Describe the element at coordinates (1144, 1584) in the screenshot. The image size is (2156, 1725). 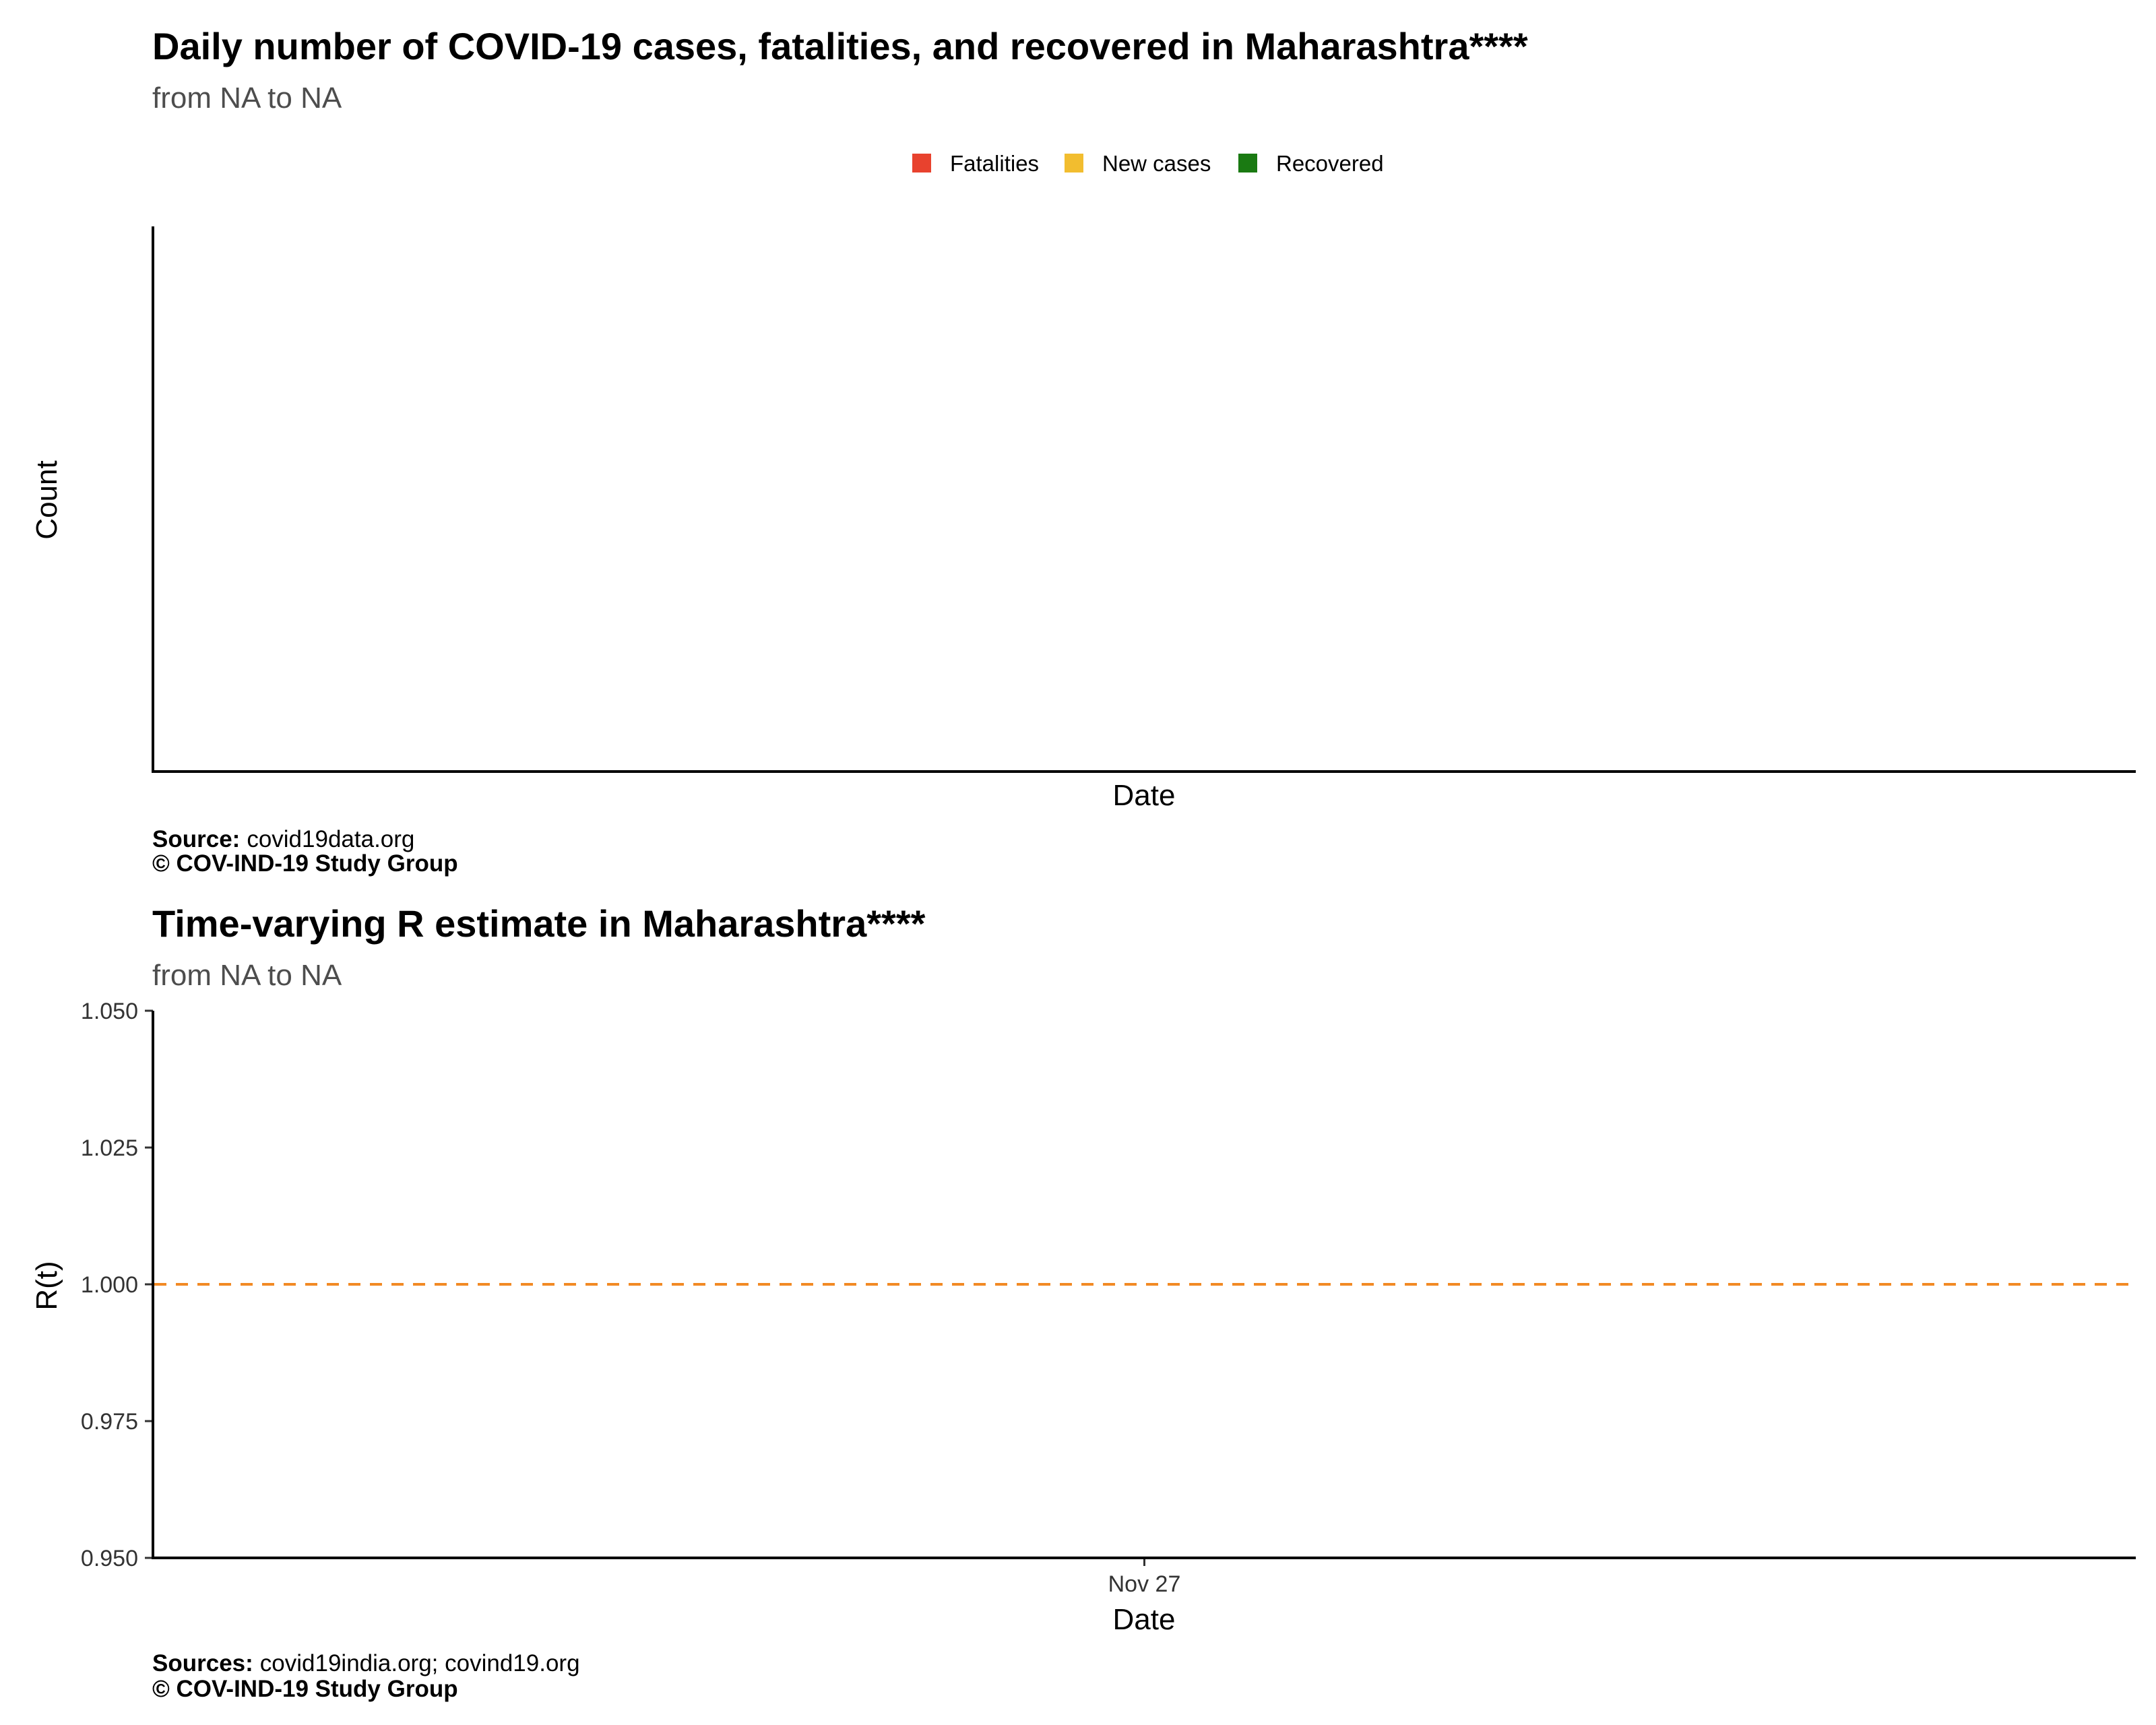
I see `rt-x-tick-label: Nov 27` at that location.